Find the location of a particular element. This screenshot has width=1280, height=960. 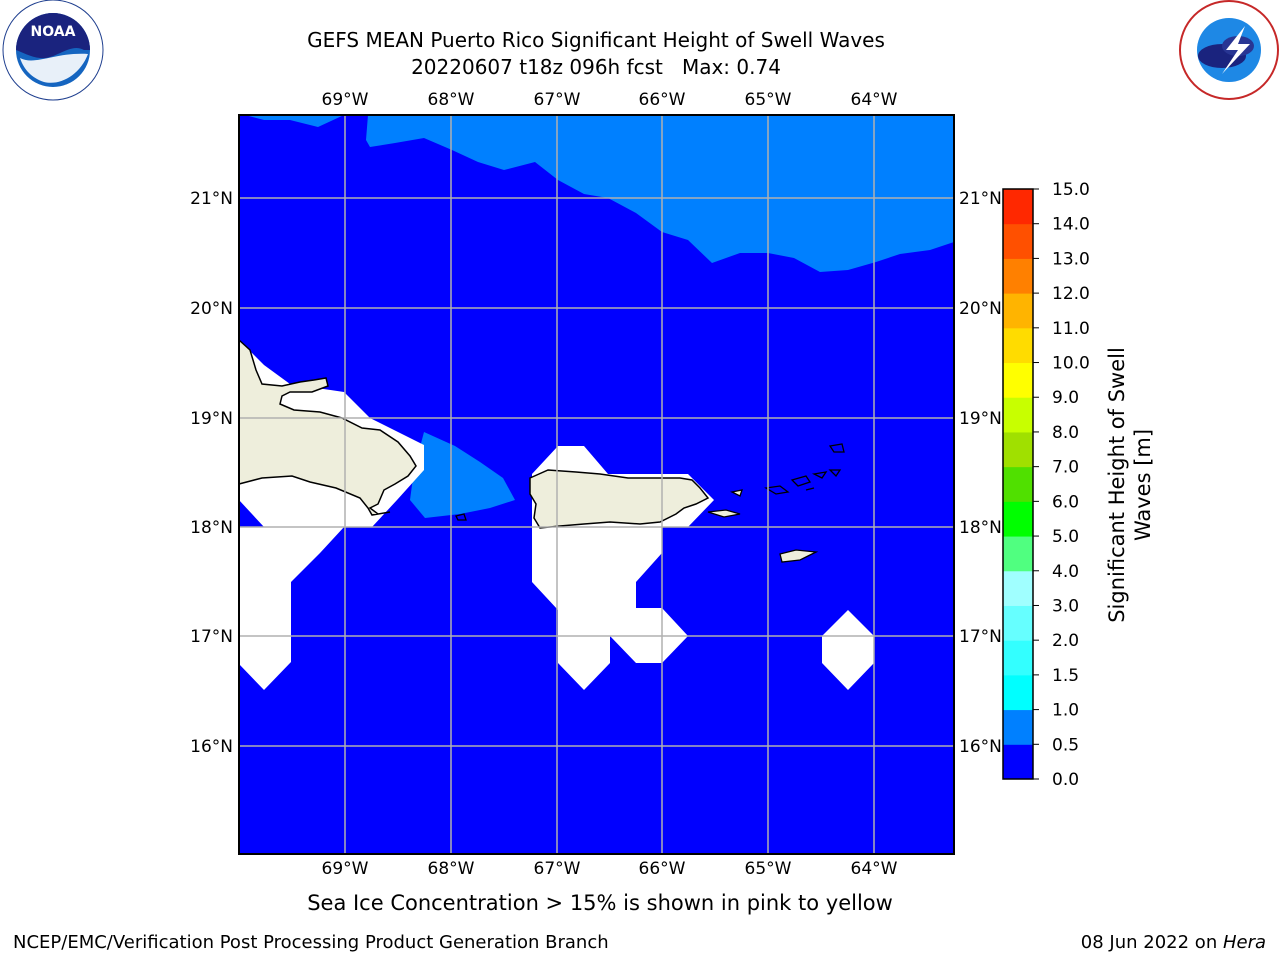

colorbar-tick-label: 0.0 is located at coordinates (1065, 780).